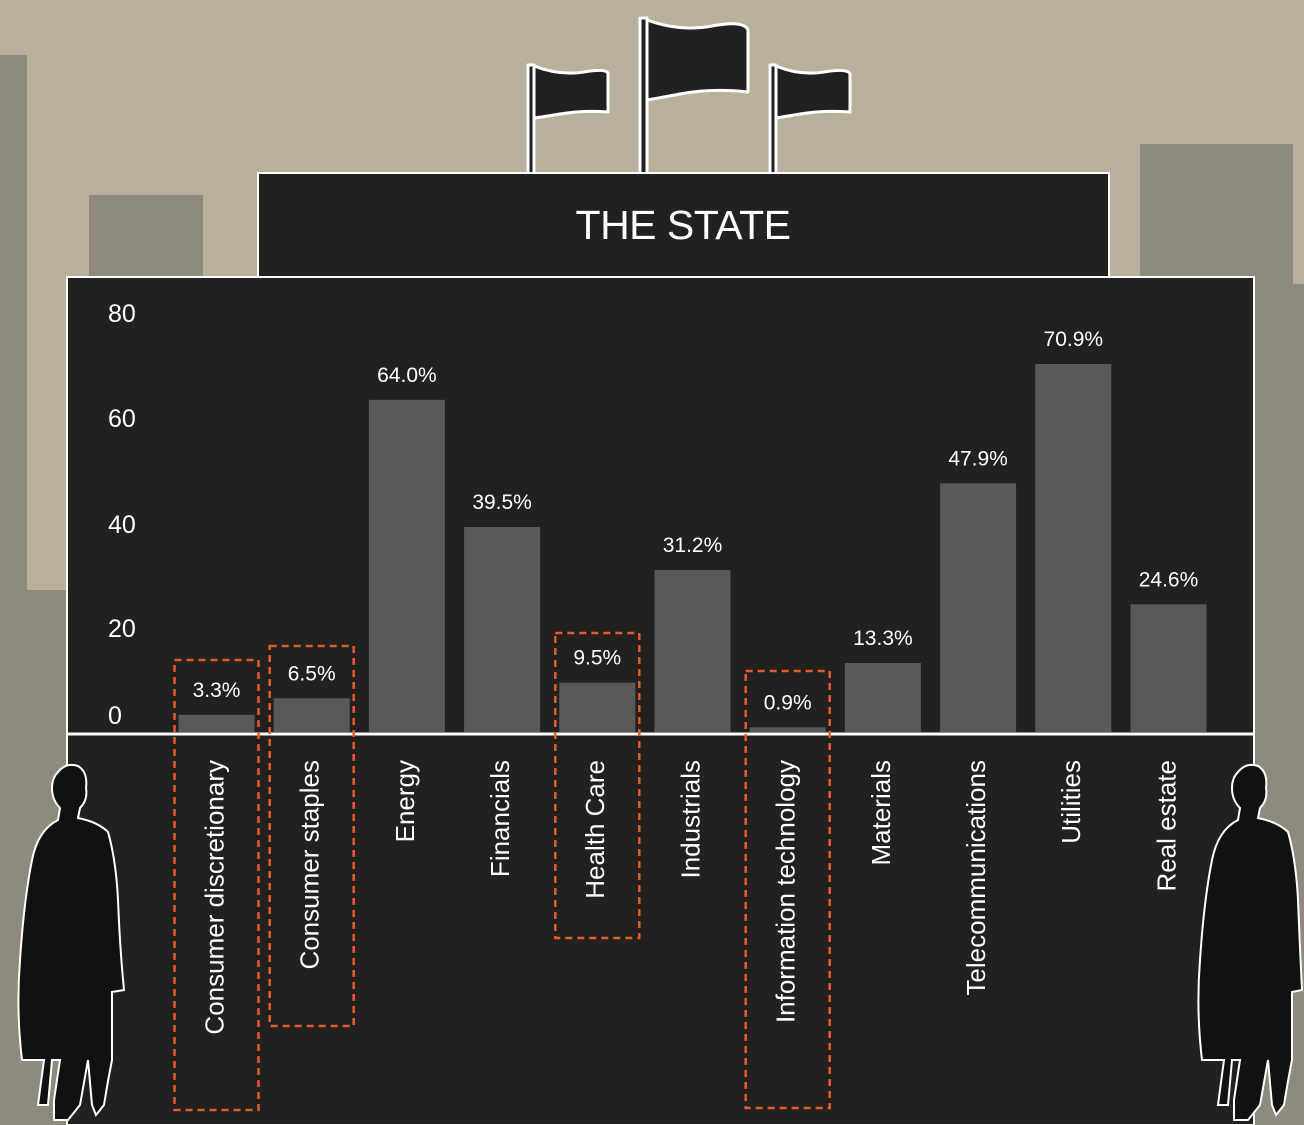 Image resolution: width=1304 pixels, height=1125 pixels. What do you see at coordinates (502, 502) in the screenshot?
I see `data-label: 39.5%` at bounding box center [502, 502].